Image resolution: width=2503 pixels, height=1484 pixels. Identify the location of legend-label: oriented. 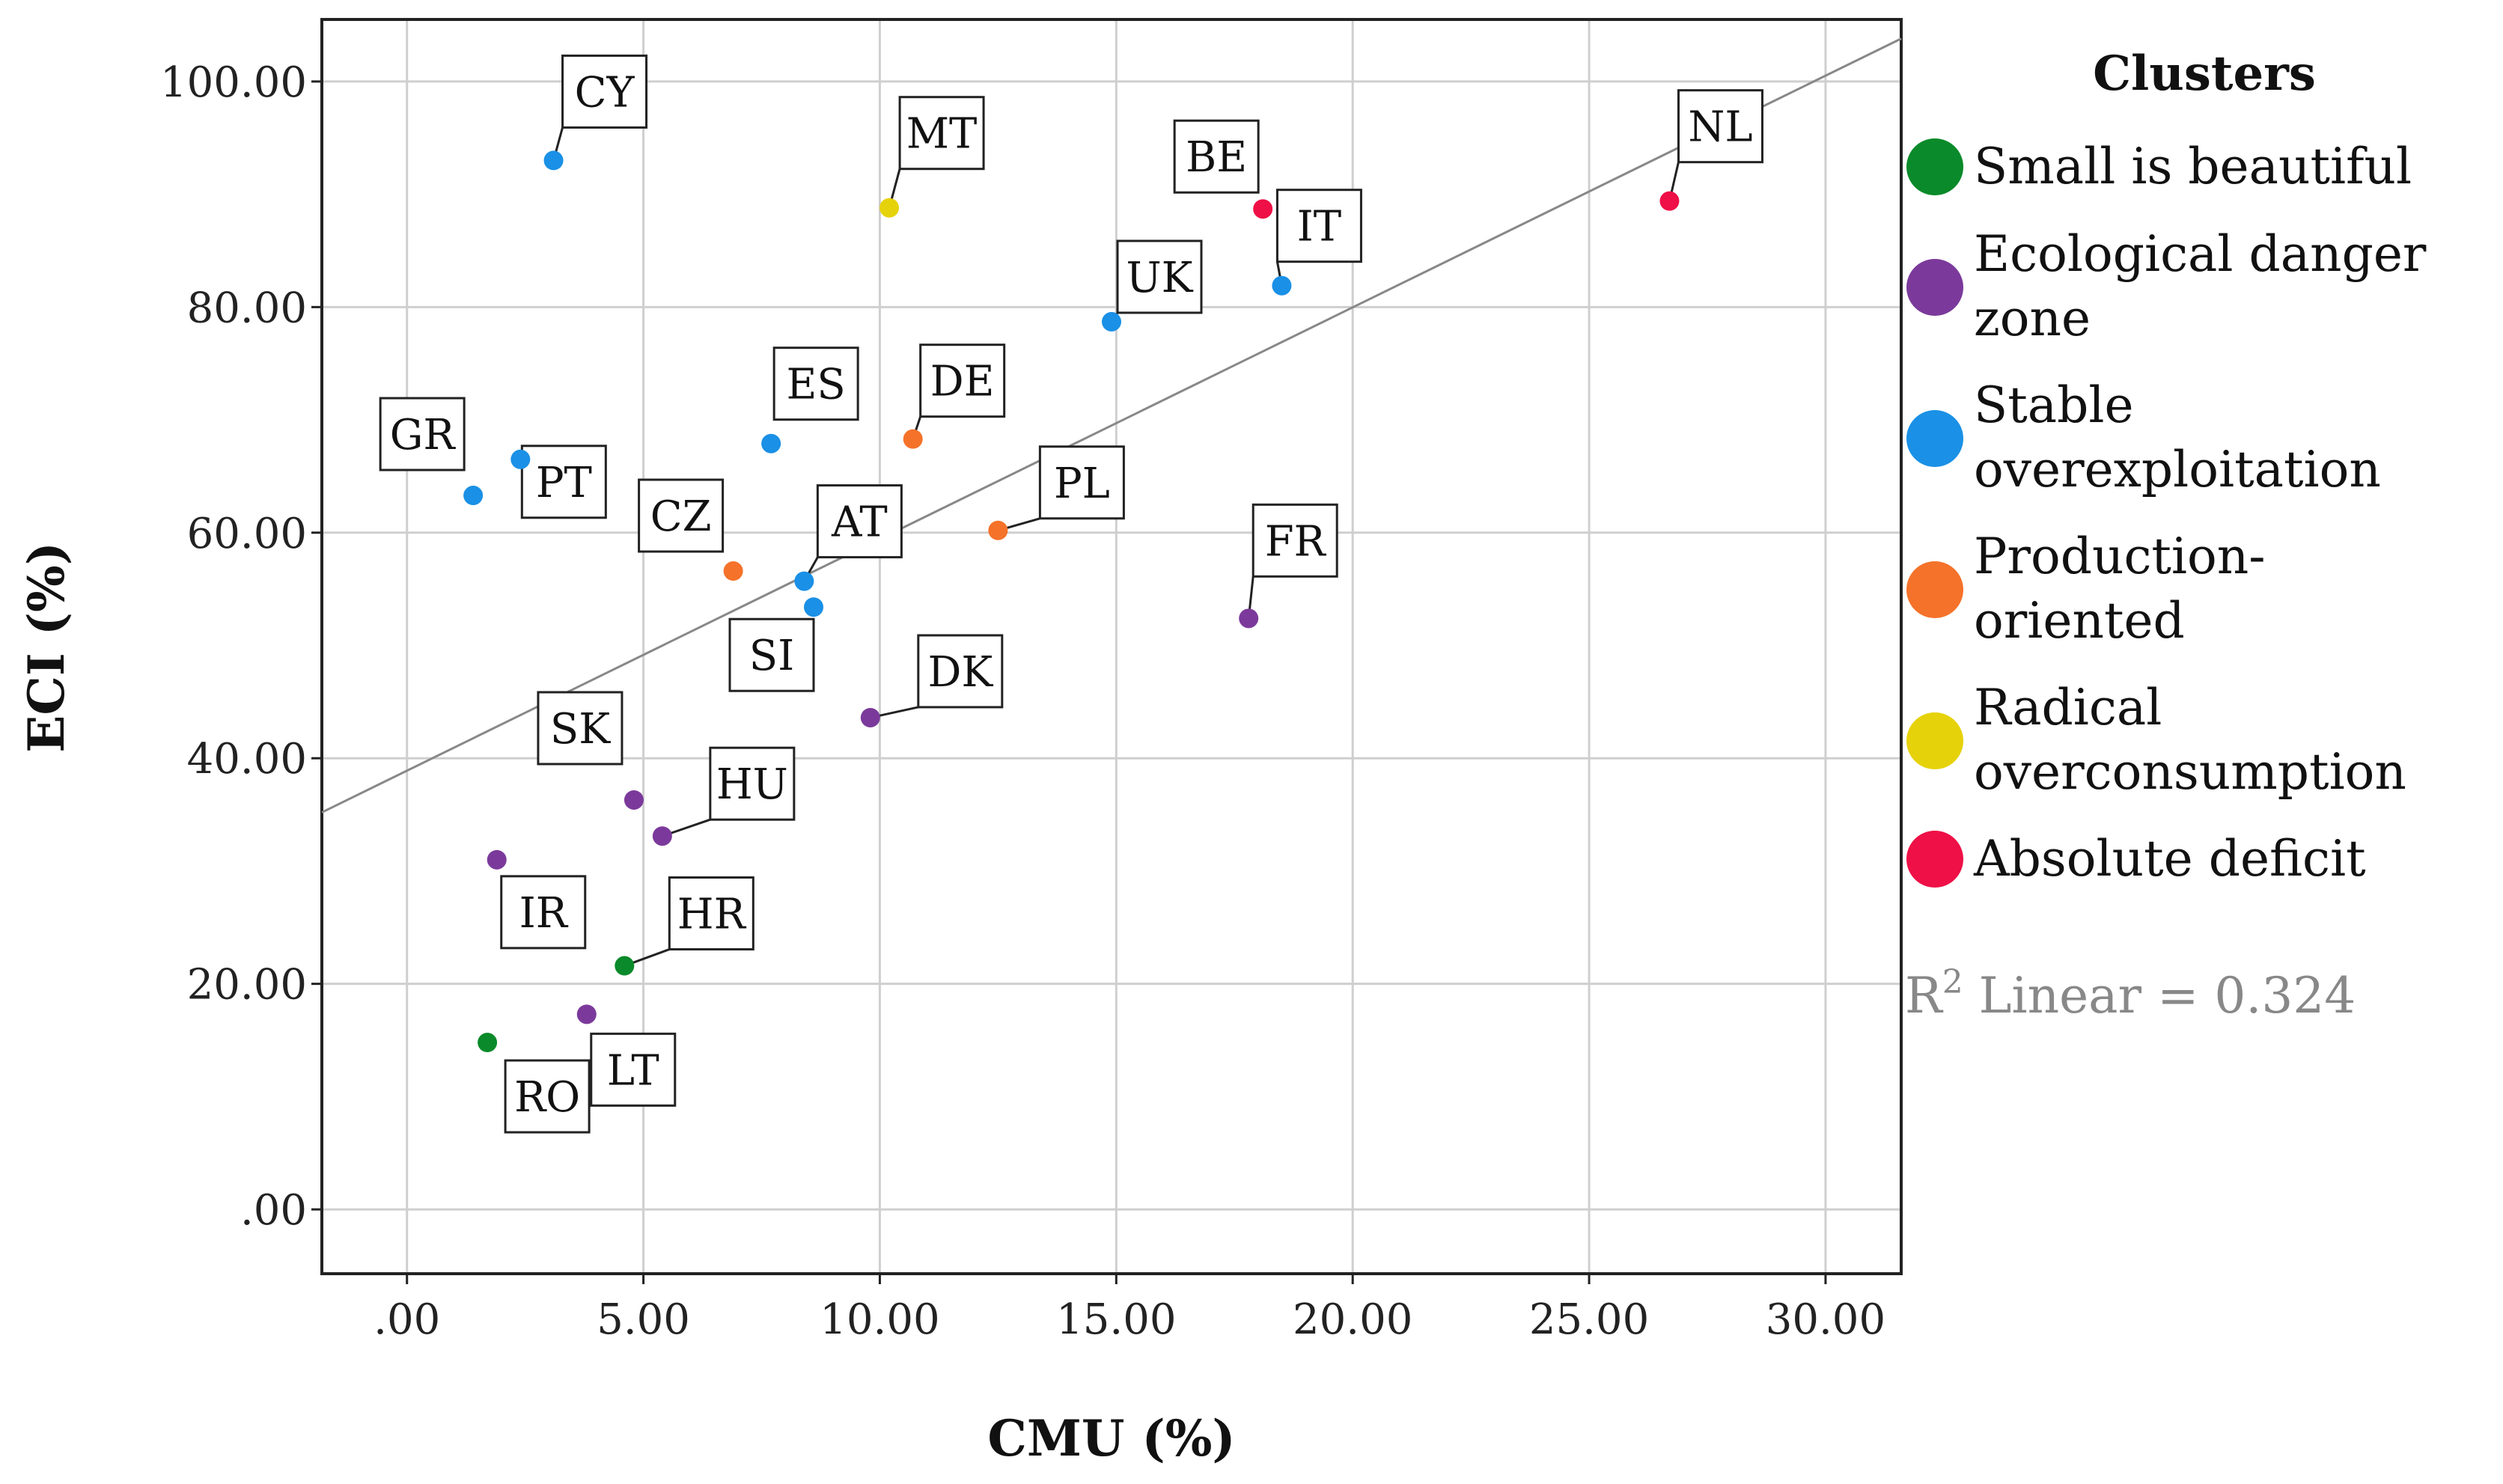
(2079, 621).